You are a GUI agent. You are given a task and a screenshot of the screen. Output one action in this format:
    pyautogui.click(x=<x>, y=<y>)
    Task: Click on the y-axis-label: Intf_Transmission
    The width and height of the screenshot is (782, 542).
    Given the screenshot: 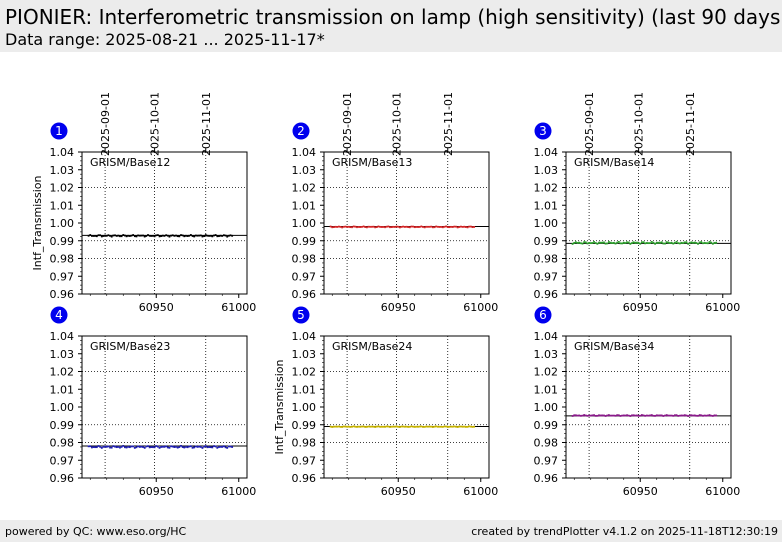 What is the action you would take?
    pyautogui.click(x=37, y=222)
    